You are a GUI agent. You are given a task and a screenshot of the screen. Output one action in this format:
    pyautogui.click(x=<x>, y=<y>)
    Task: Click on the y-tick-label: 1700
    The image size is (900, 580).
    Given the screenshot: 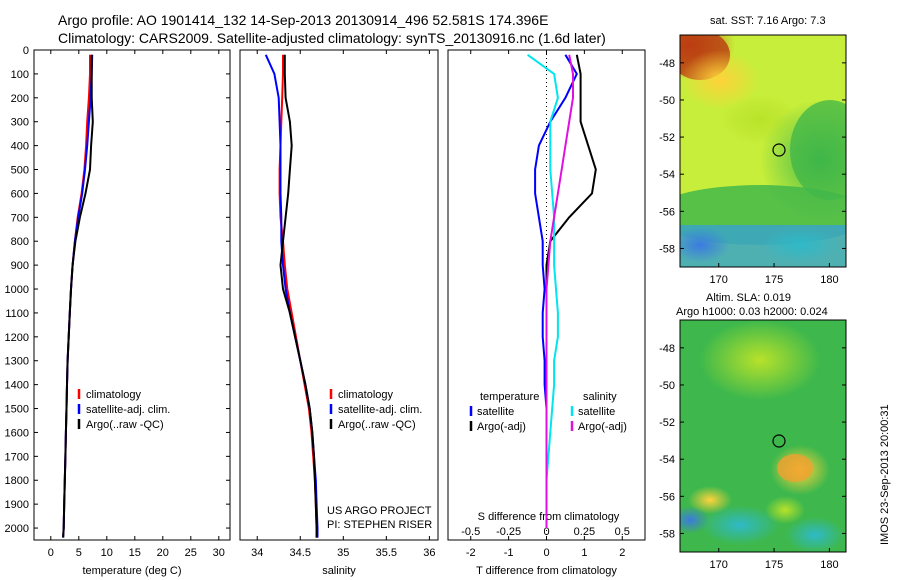 What is the action you would take?
    pyautogui.click(x=17, y=457)
    